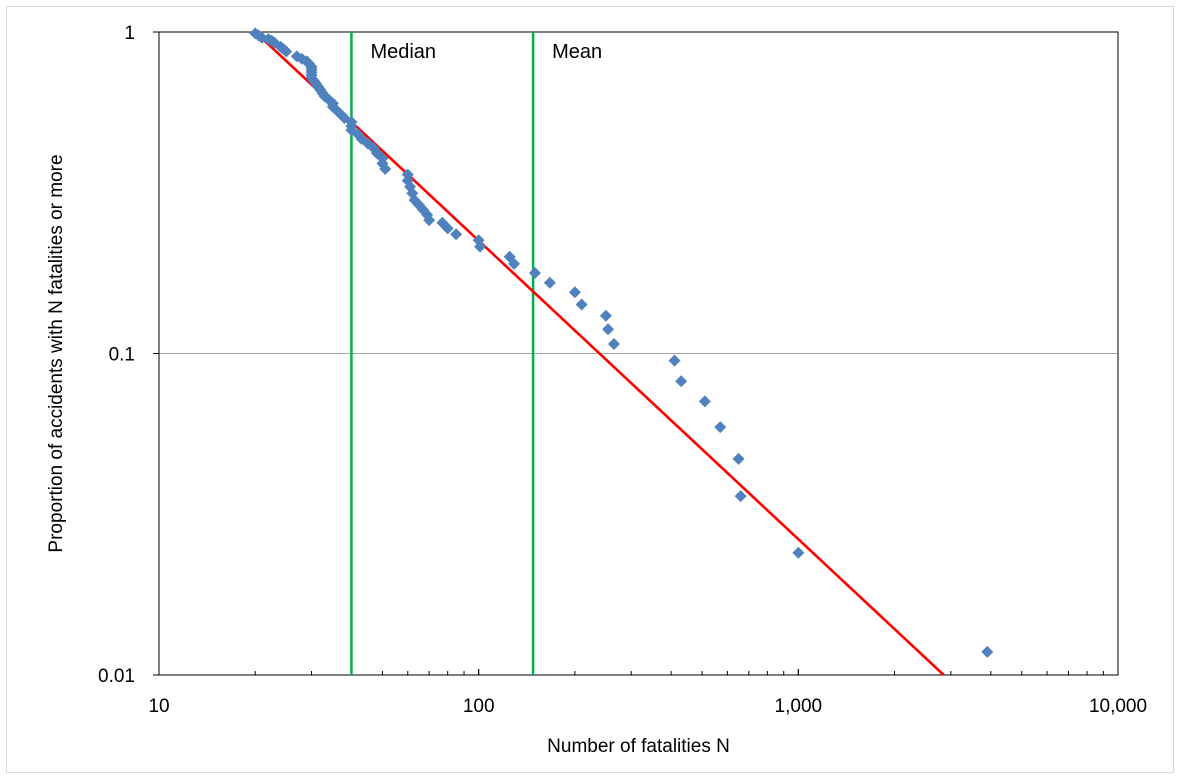  I want to click on annotation-label: Median, so click(403, 52).